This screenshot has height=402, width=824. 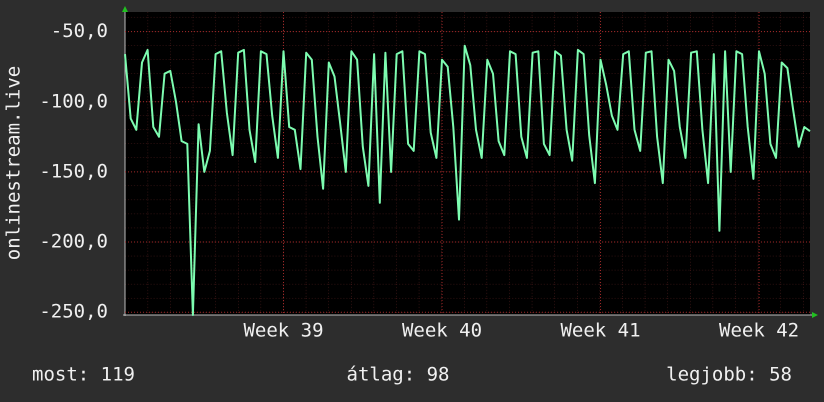 I want to click on x-tick-label: Week 39, so click(x=283, y=331).